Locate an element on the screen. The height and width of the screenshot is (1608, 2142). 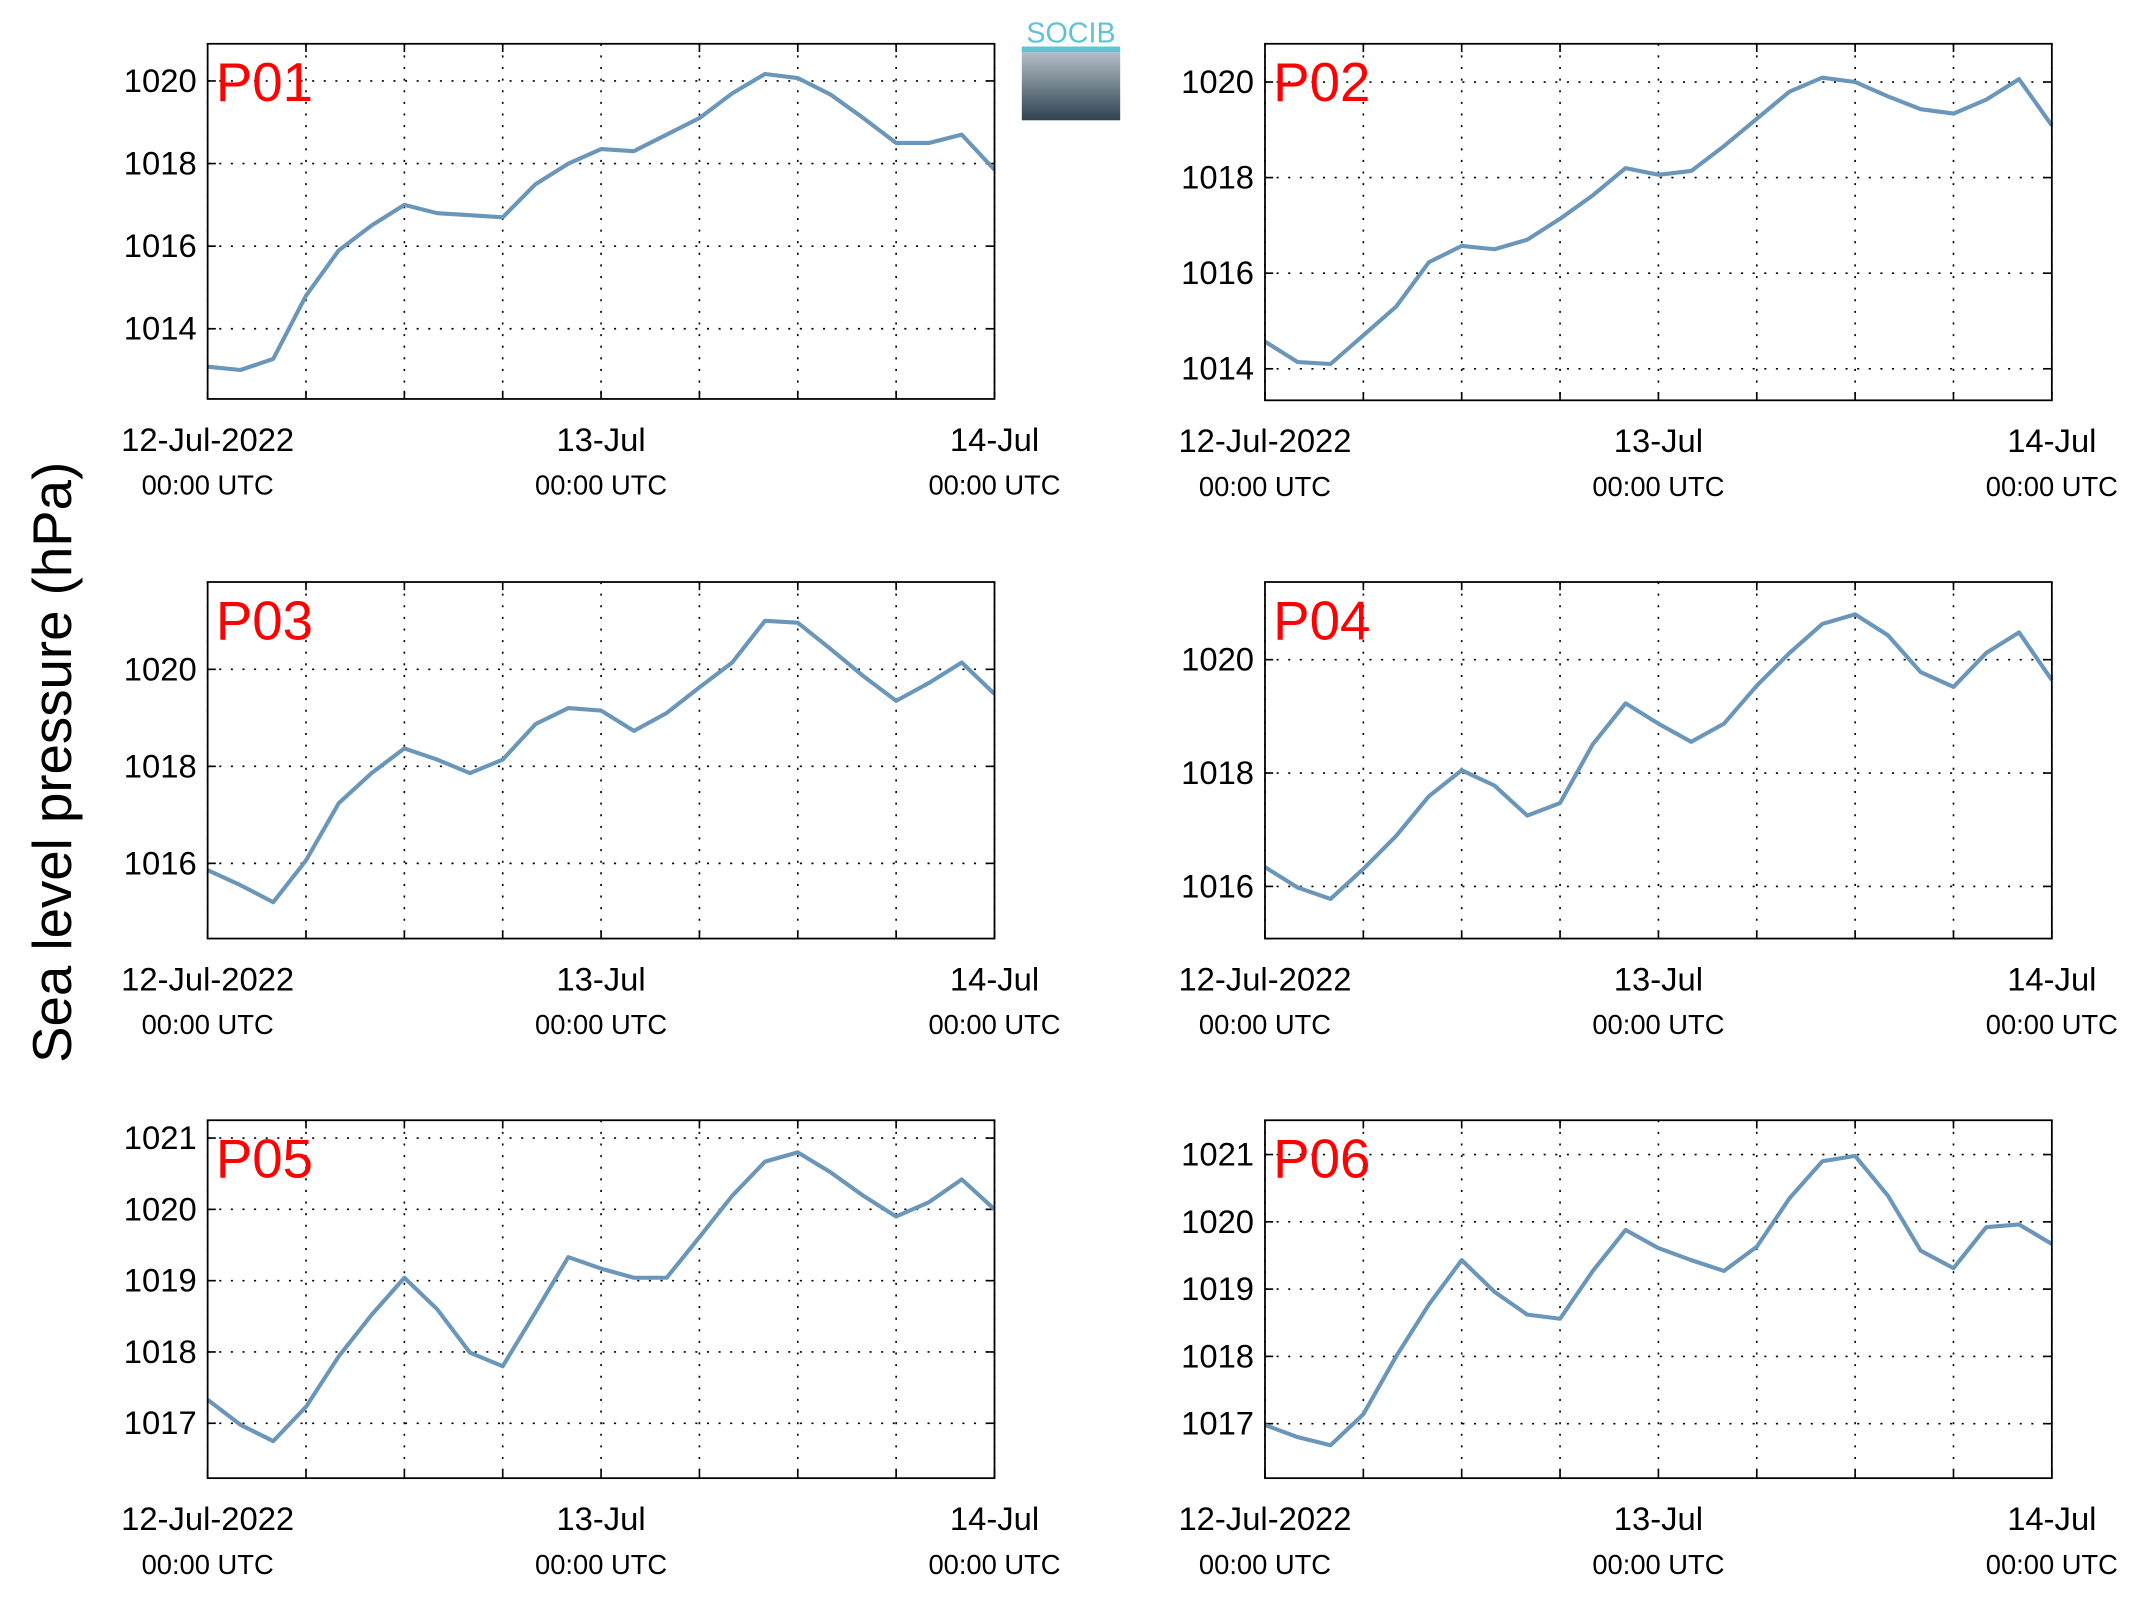
panel-title: P05 is located at coordinates (264, 1159).